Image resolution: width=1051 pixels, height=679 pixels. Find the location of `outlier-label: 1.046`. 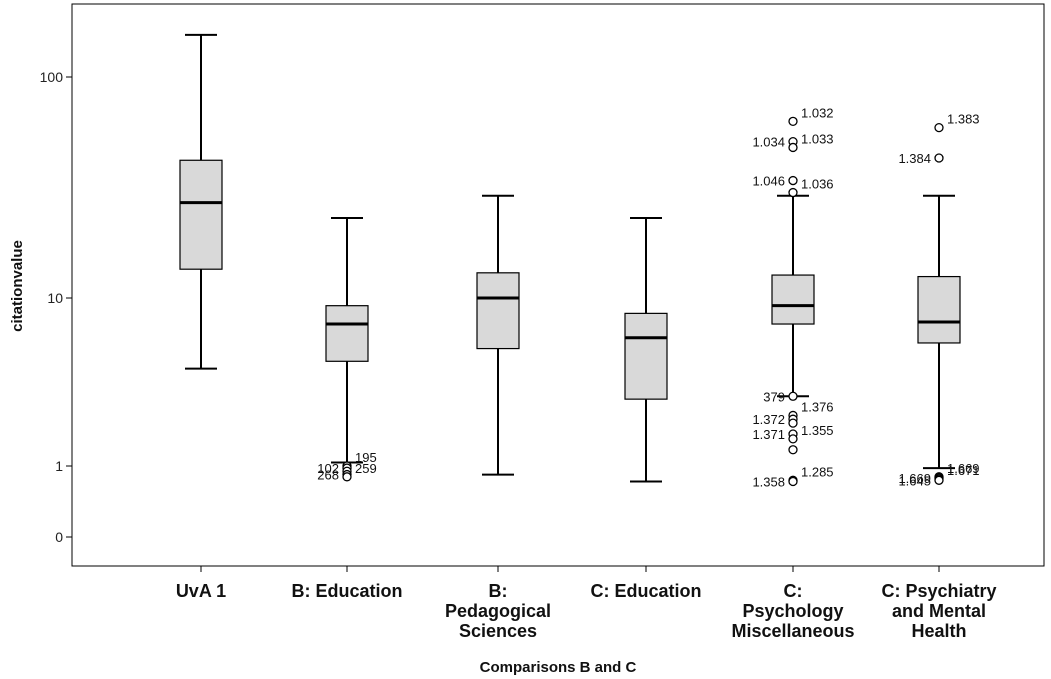

outlier-label: 1.046 is located at coordinates (768, 181).